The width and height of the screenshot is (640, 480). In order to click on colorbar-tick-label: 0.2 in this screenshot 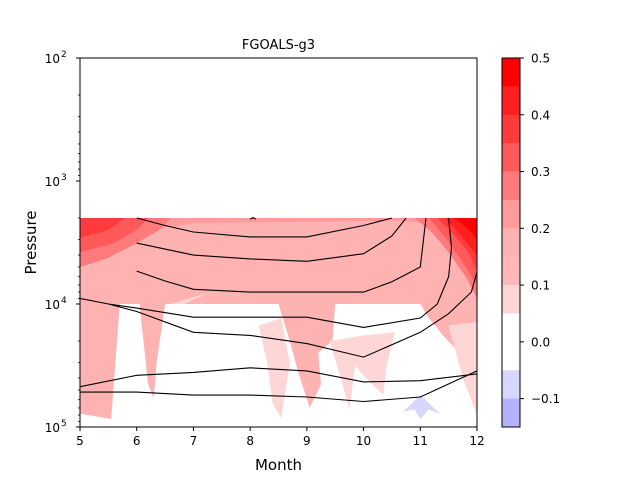, I will do `click(540, 229)`.